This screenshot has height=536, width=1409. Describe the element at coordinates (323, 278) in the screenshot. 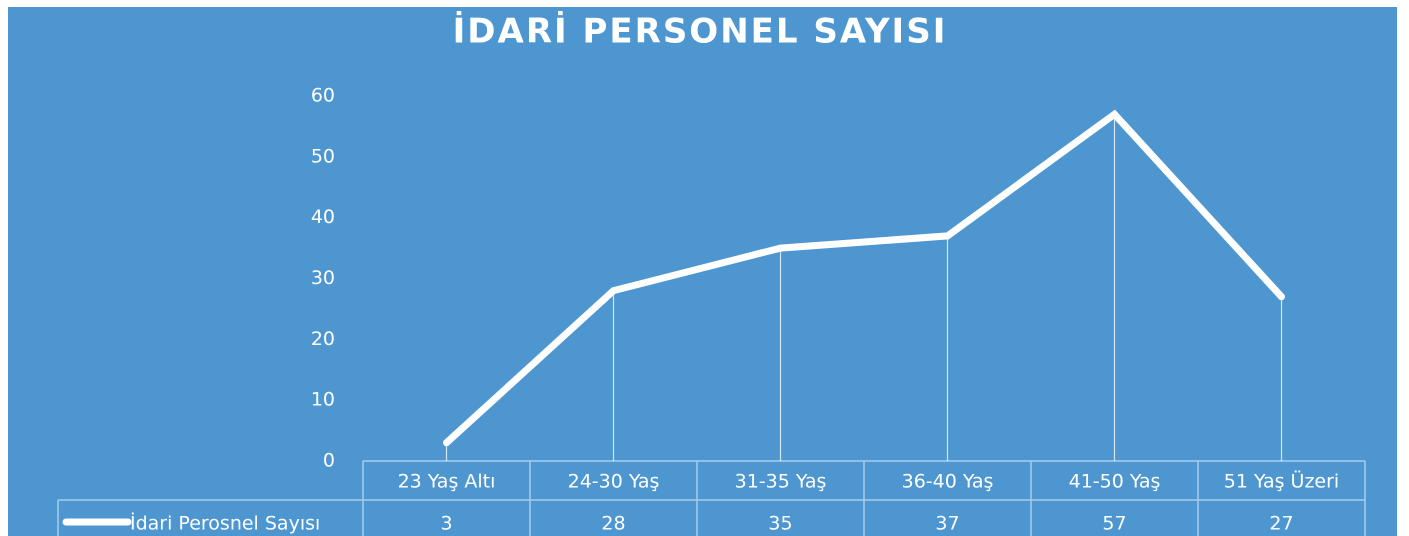

I see `y-tick-label: 30` at that location.